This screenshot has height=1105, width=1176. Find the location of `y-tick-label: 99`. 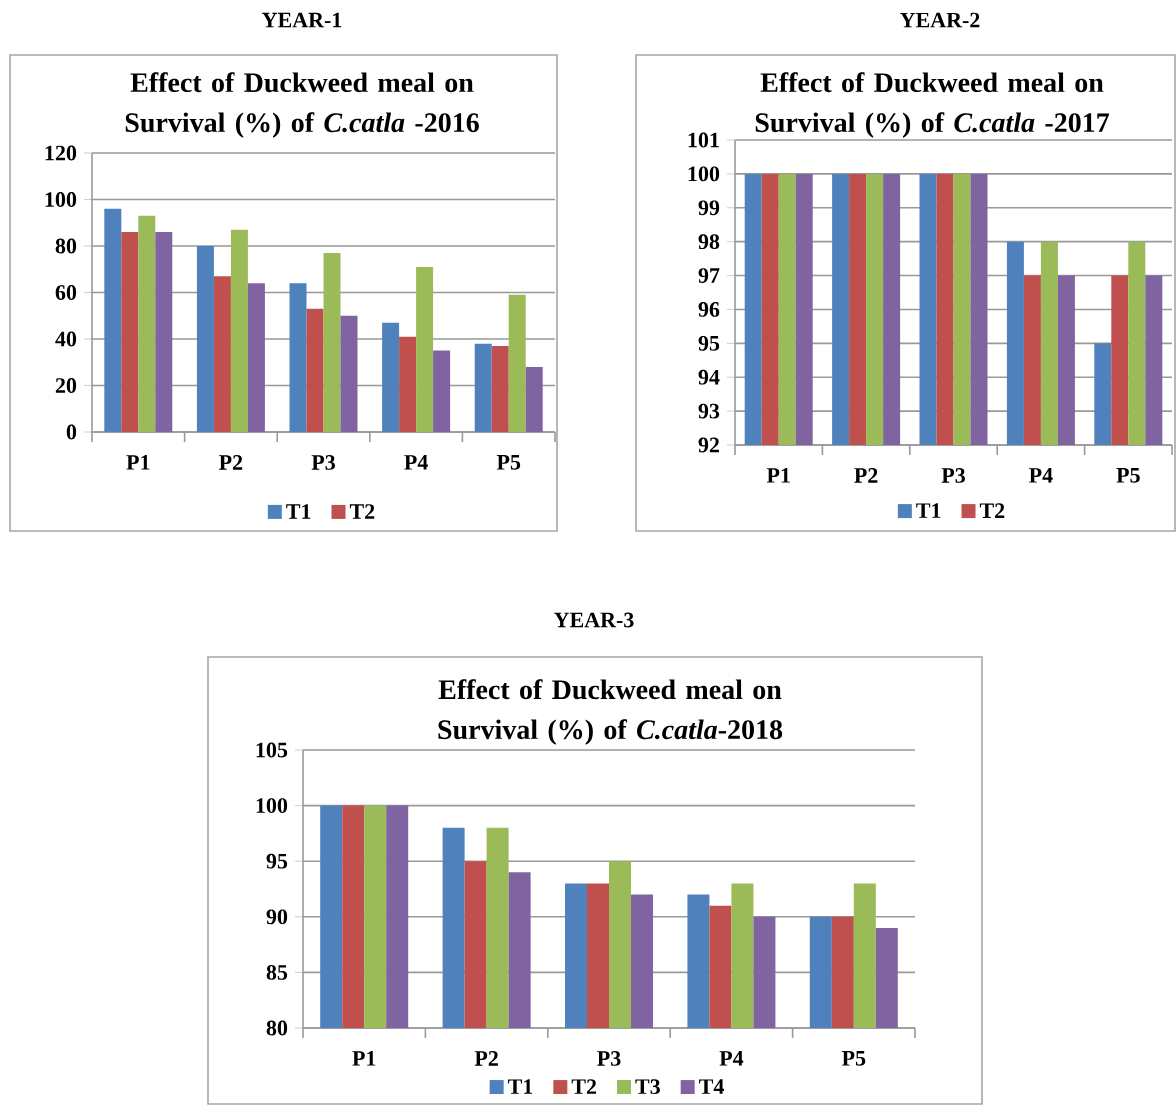

y-tick-label: 99 is located at coordinates (709, 208).